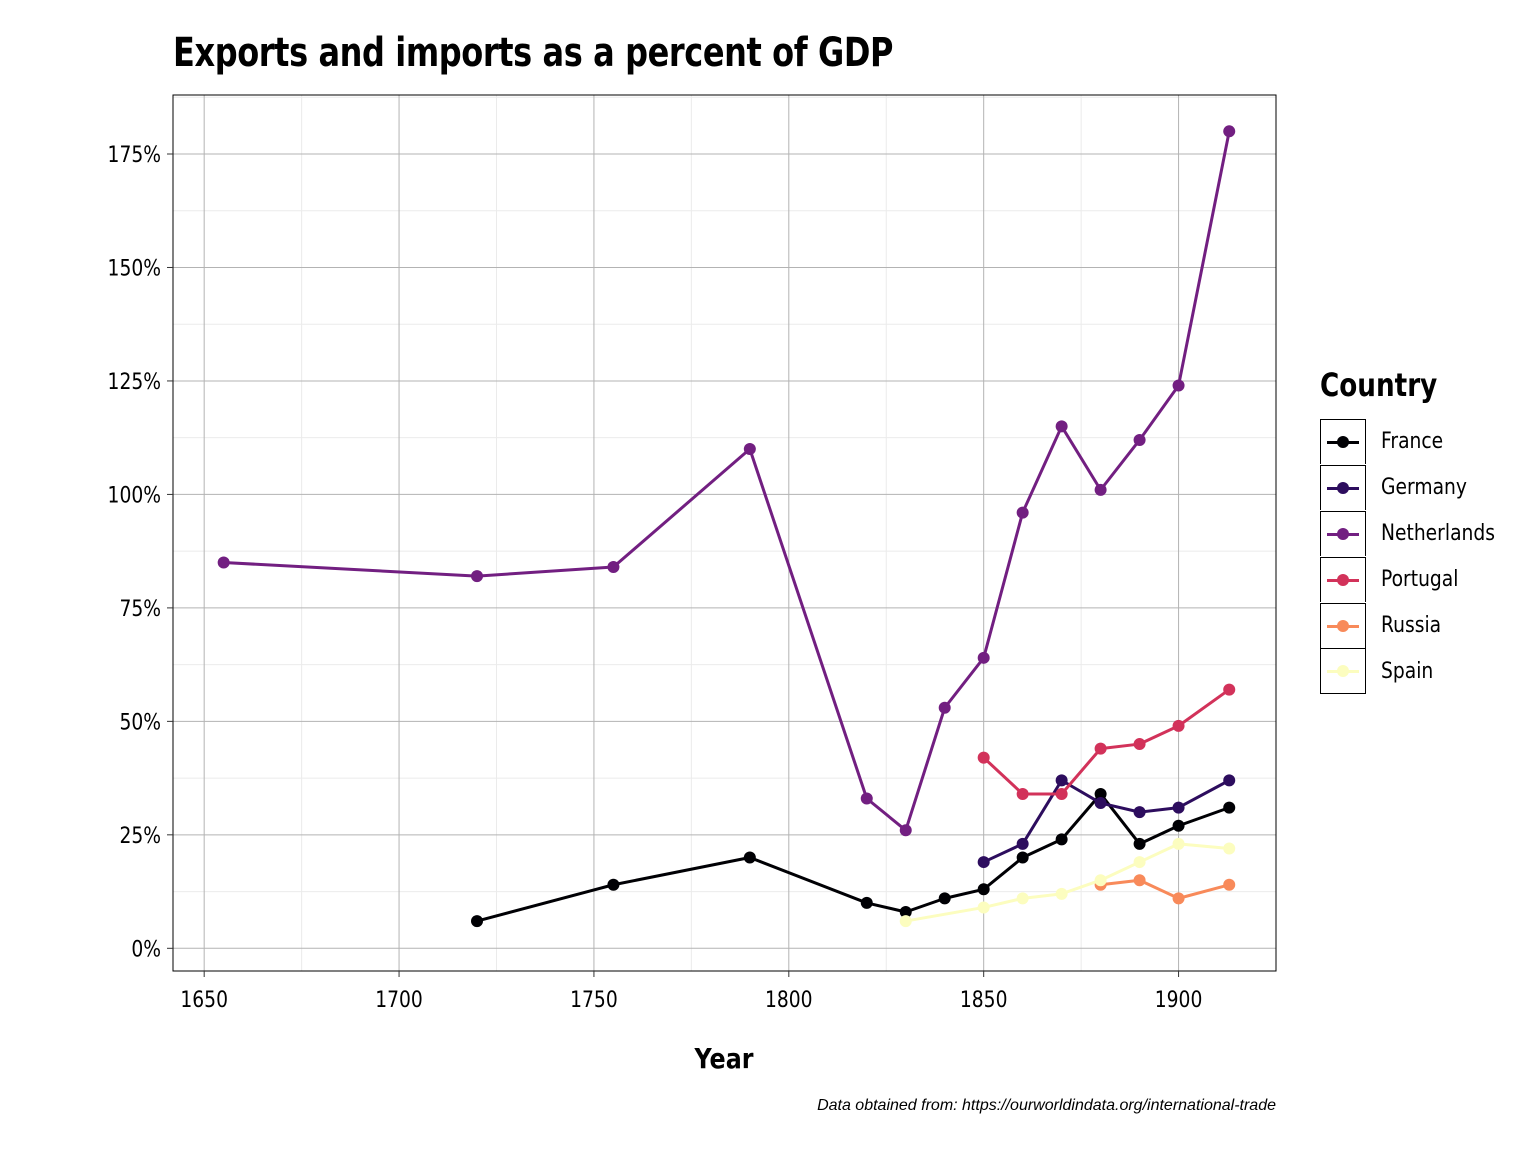 The height and width of the screenshot is (1152, 1536). Describe the element at coordinates (1407, 671) in the screenshot. I see `legend-label: Spain` at that location.